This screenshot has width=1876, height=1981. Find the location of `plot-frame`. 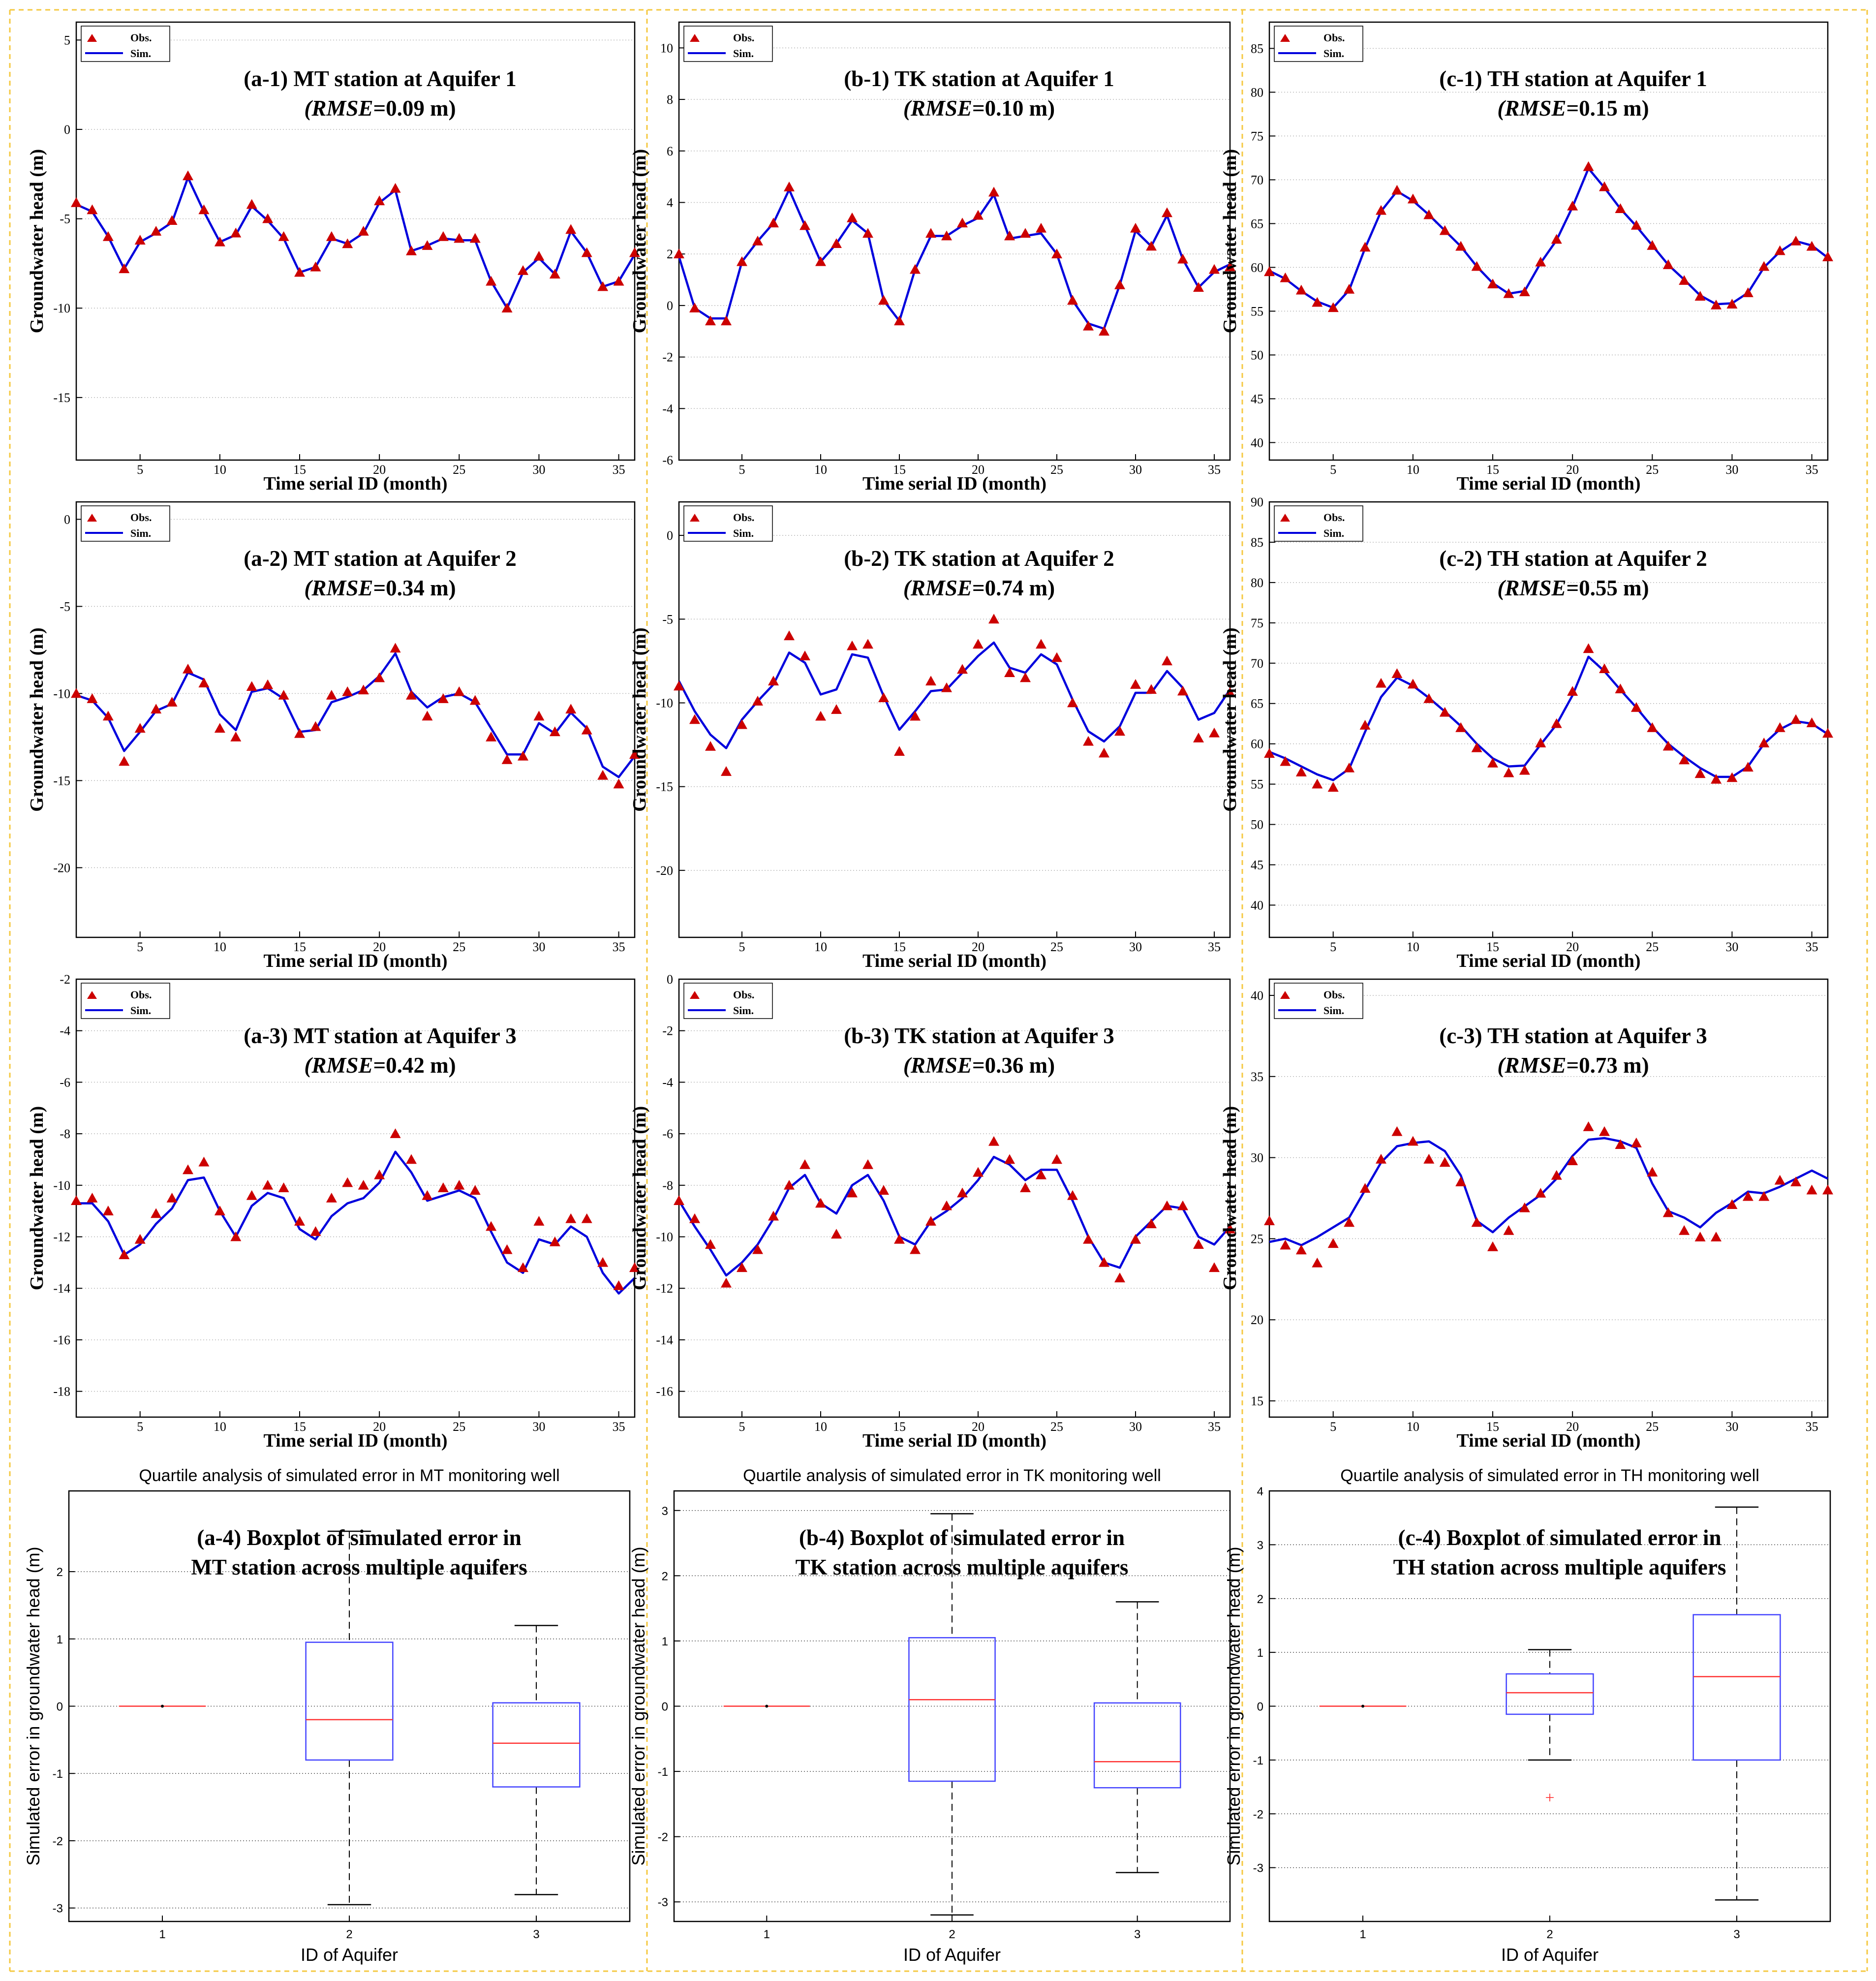

plot-frame is located at coordinates (355, 241).